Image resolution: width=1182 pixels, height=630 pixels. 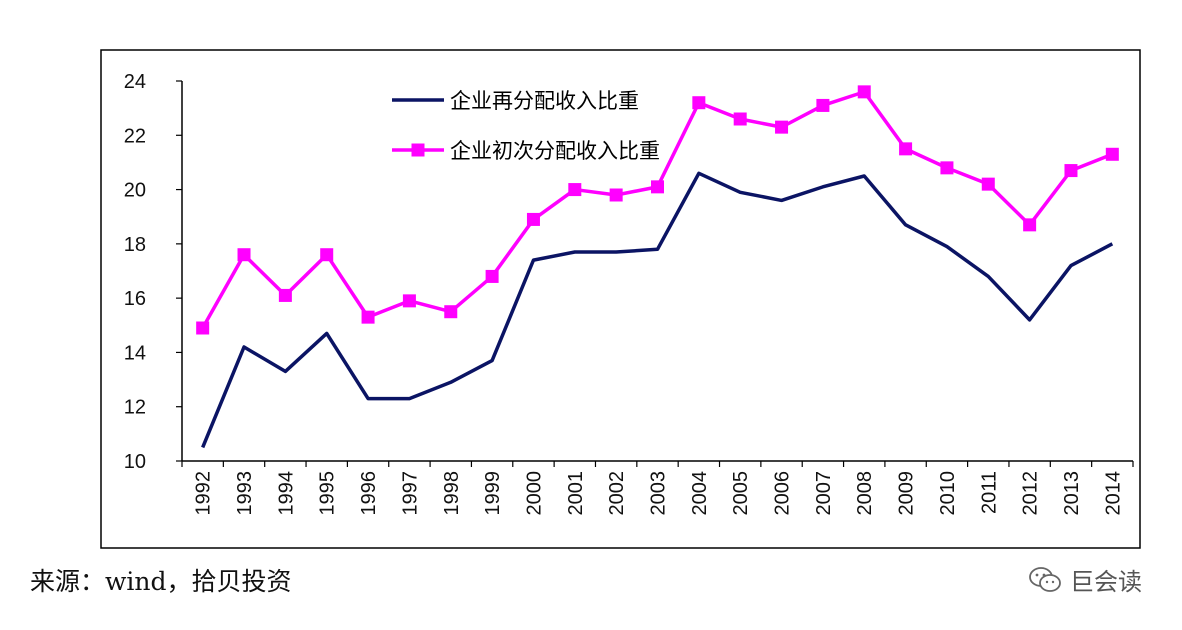 I want to click on x-tick-label: 1997, so click(x=410, y=493).